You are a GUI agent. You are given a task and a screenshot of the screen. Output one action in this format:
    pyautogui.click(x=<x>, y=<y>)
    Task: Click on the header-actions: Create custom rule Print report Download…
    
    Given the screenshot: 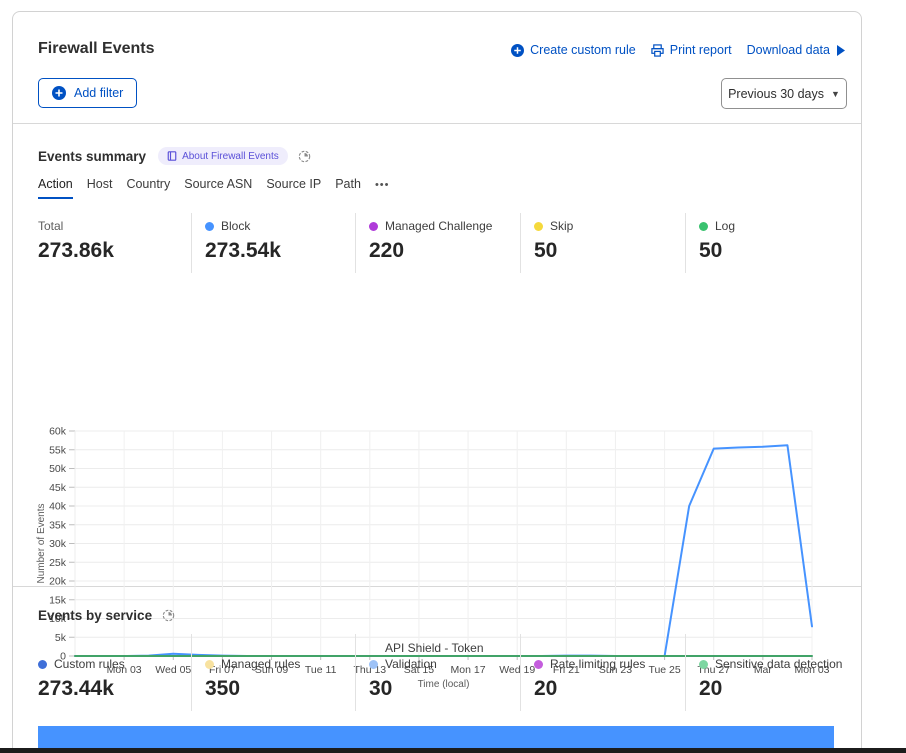 What is the action you would take?
    pyautogui.click(x=678, y=50)
    